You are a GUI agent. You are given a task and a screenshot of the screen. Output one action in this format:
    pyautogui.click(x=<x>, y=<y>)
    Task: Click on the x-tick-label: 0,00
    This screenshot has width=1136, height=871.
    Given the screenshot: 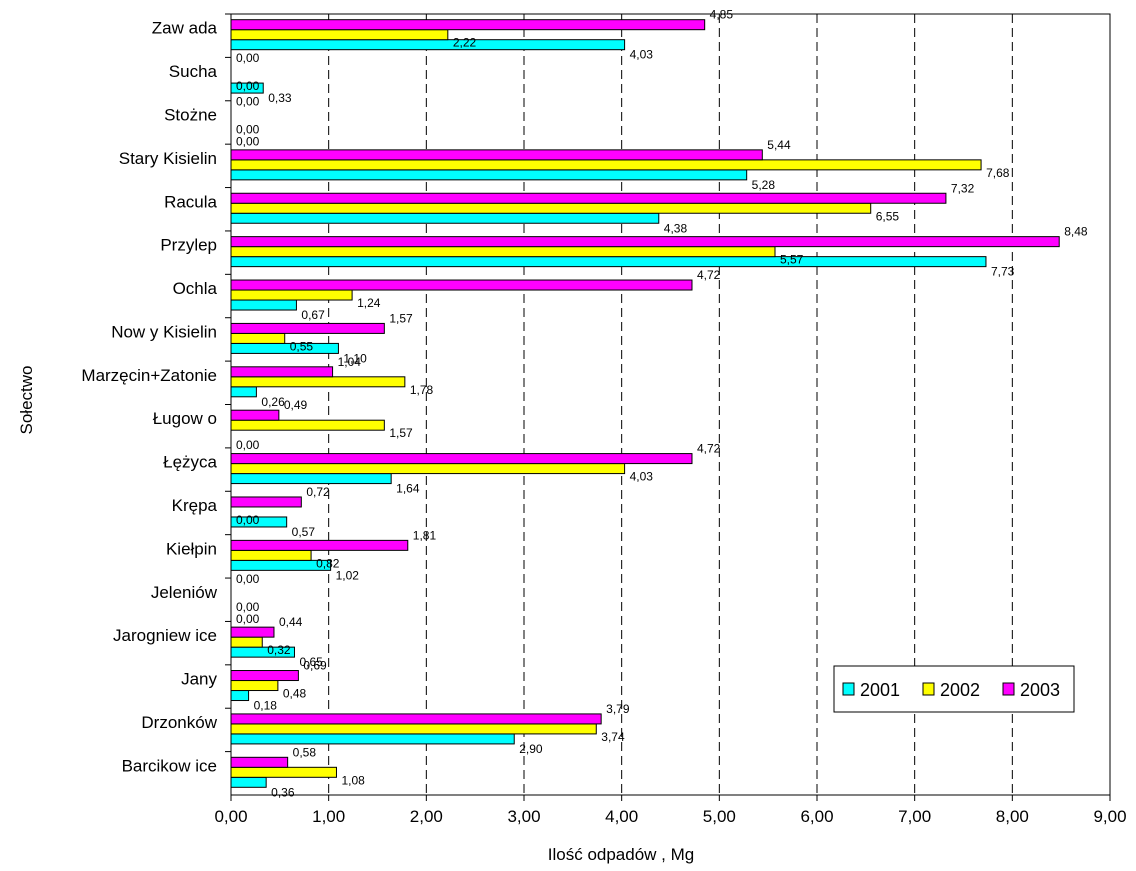 What is the action you would take?
    pyautogui.click(x=230, y=816)
    